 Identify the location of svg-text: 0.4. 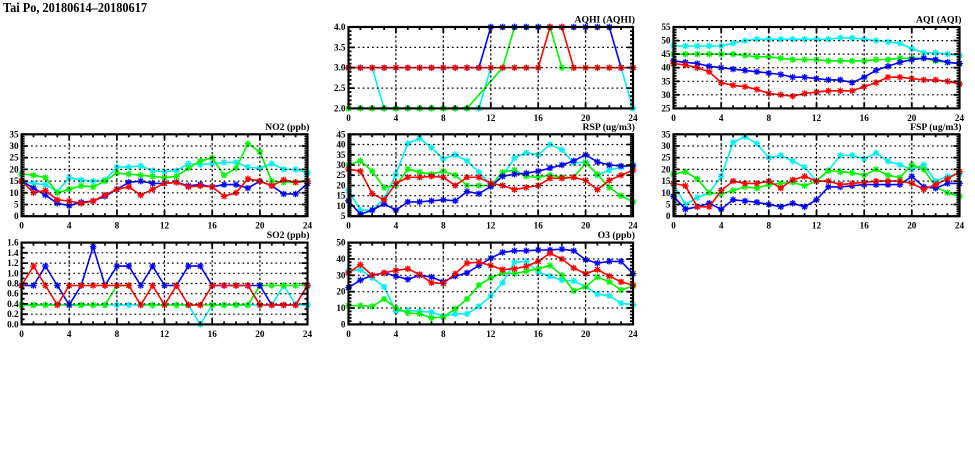
(13, 304).